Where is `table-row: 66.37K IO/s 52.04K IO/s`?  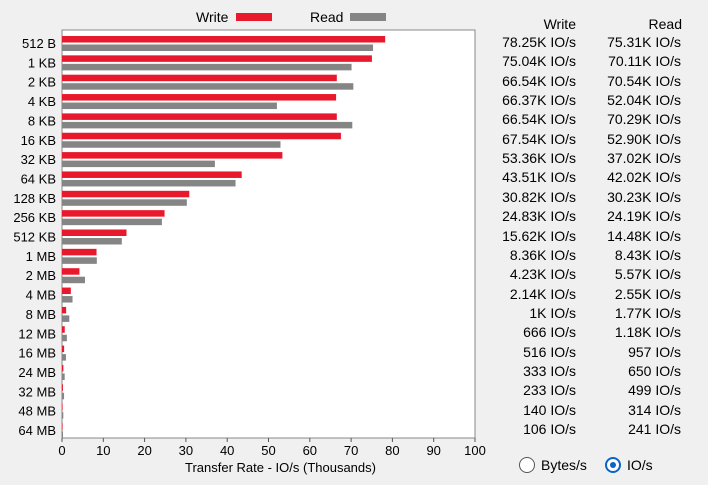
table-row: 66.37K IO/s 52.04K IO/s is located at coordinates (592, 101).